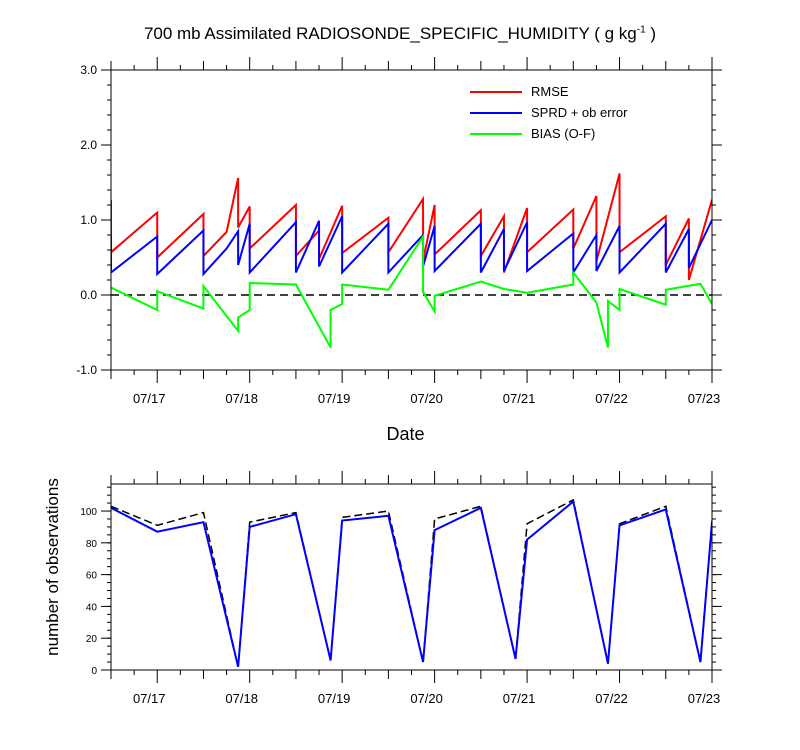 Image resolution: width=800 pixels, height=750 pixels. What do you see at coordinates (94, 671) in the screenshot?
I see `y-tick-label: 0` at bounding box center [94, 671].